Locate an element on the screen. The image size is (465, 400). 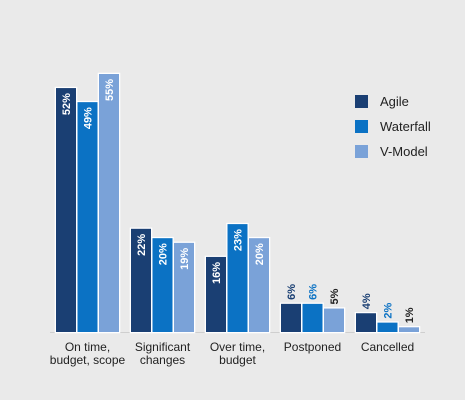
category-label-3: Over time, budget is located at coordinates (237, 353).